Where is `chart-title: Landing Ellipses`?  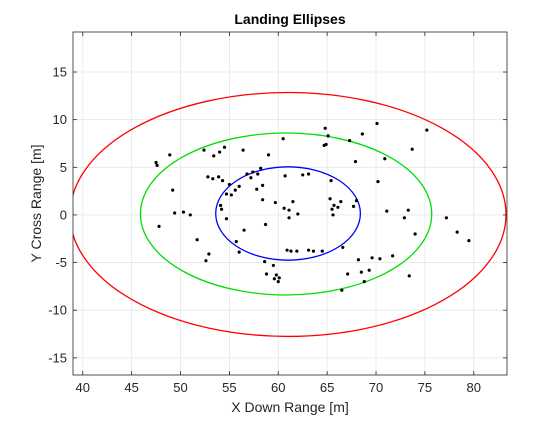
chart-title: Landing Ellipses is located at coordinates (289, 19).